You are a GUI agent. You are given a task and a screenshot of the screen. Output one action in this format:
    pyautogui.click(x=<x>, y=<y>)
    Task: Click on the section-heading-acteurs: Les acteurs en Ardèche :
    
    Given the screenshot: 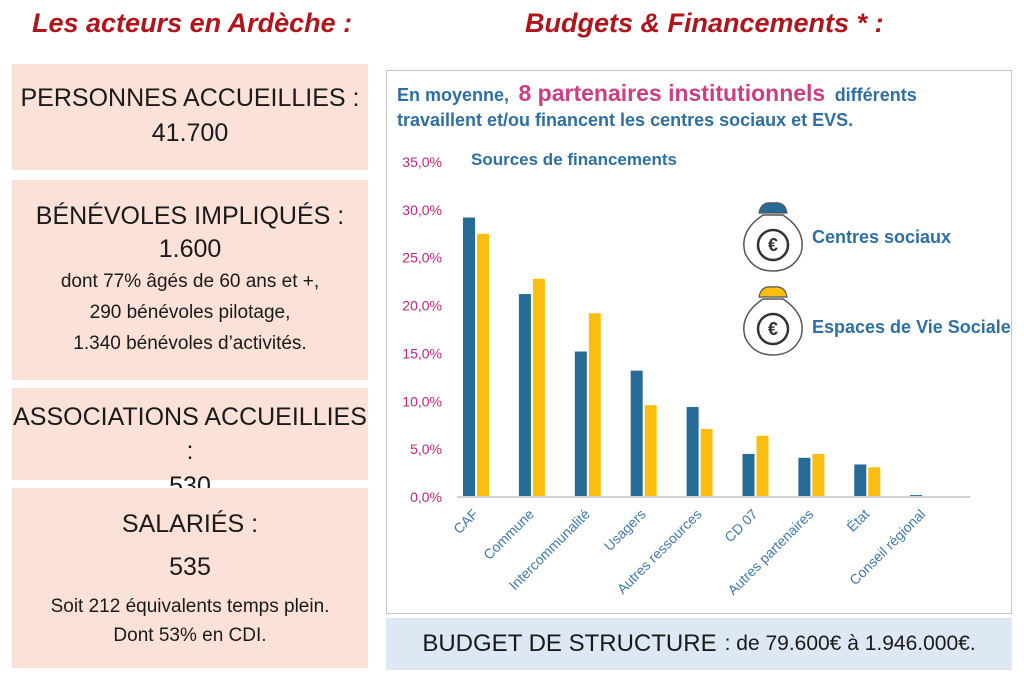 What is the action you would take?
    pyautogui.click(x=192, y=23)
    